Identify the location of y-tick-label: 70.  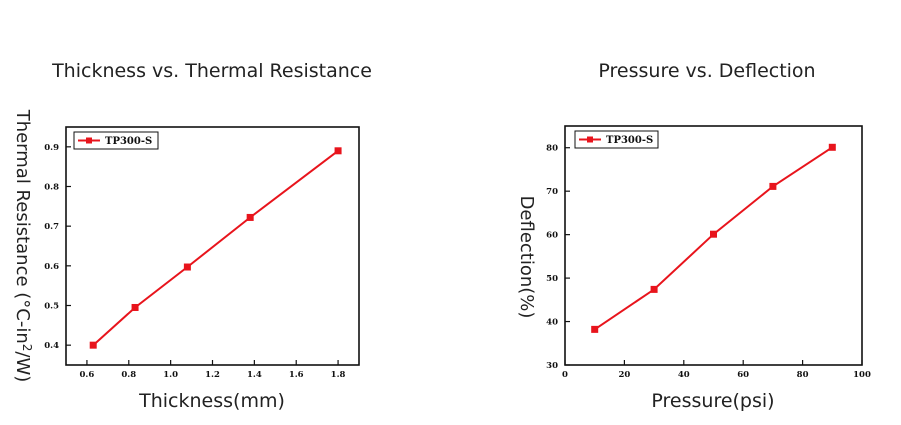
(552, 192).